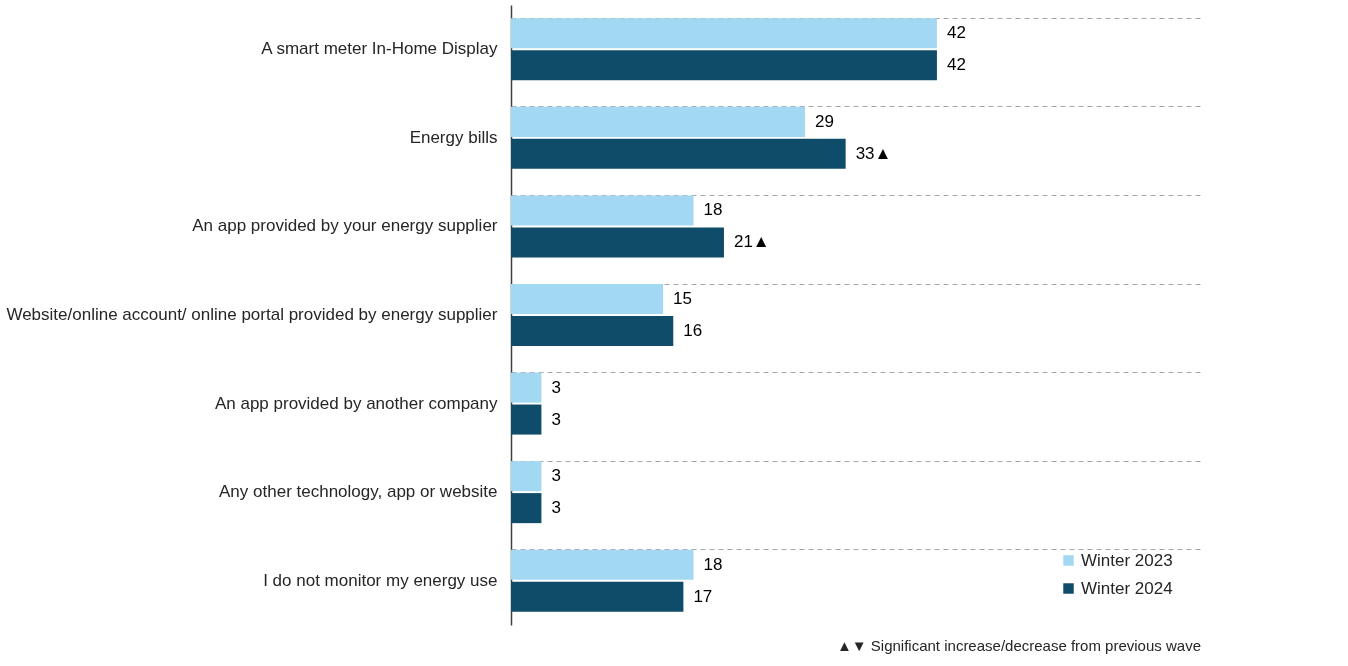 The width and height of the screenshot is (1348, 666). I want to click on y-tick-label: A smart meter In-Home Display, so click(379, 49).